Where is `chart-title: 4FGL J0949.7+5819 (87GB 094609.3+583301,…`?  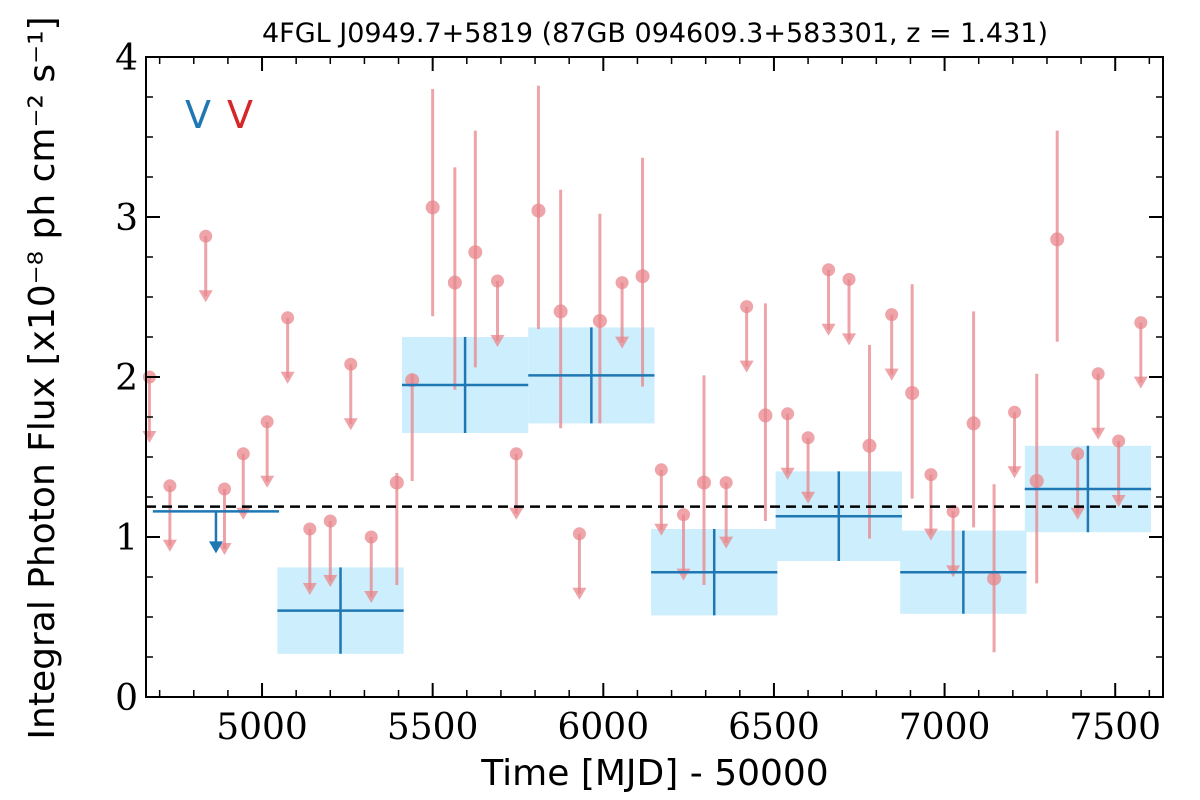 chart-title: 4FGL J0949.7+5819 (87GB 094609.3+583301,… is located at coordinates (655, 33).